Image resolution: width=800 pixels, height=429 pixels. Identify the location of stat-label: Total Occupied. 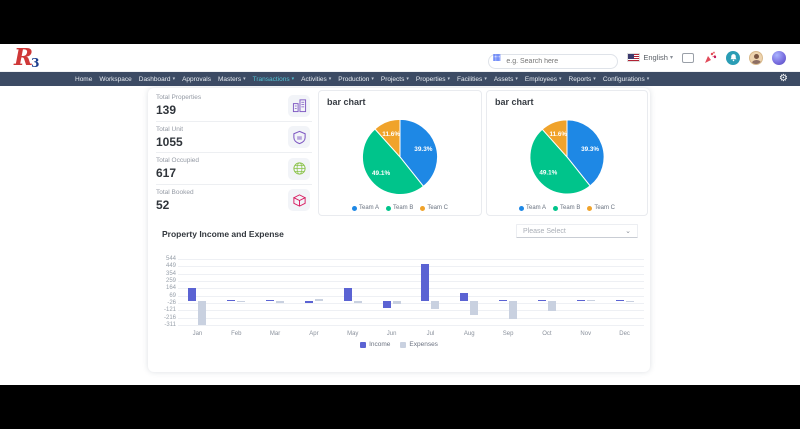
(177, 160).